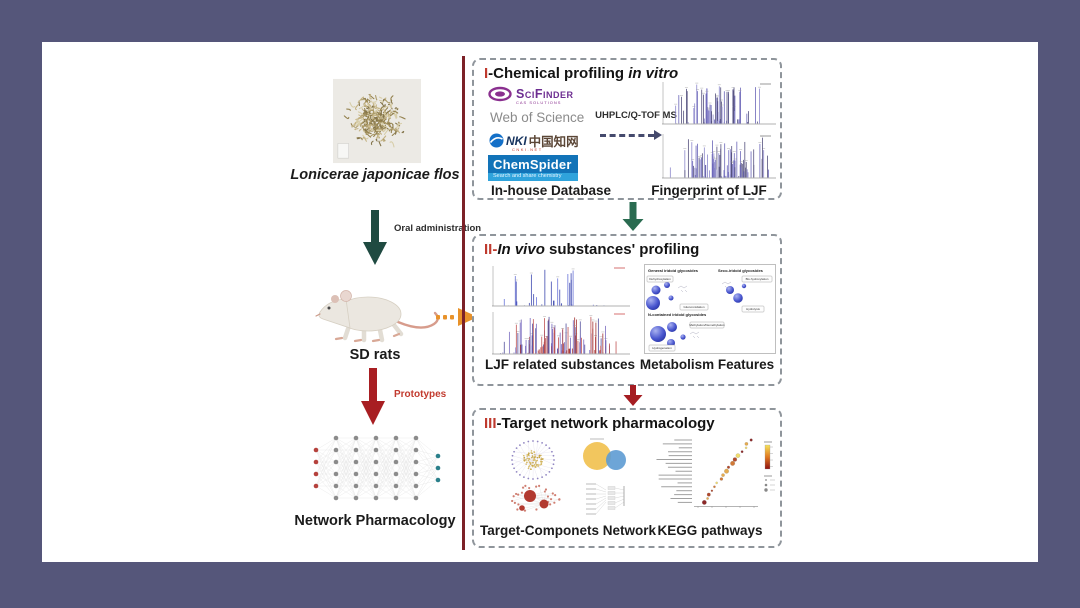 The width and height of the screenshot is (1080, 608). What do you see at coordinates (377, 468) in the screenshot?
I see `neural-network-art` at bounding box center [377, 468].